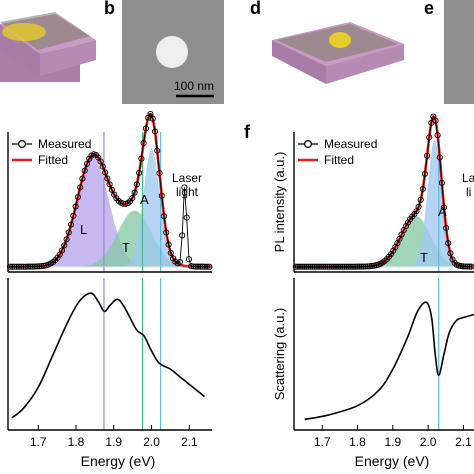 Image resolution: width=474 pixels, height=474 pixels. I want to click on f-sc-x-tick-label-2: 1.9, so click(392, 442).